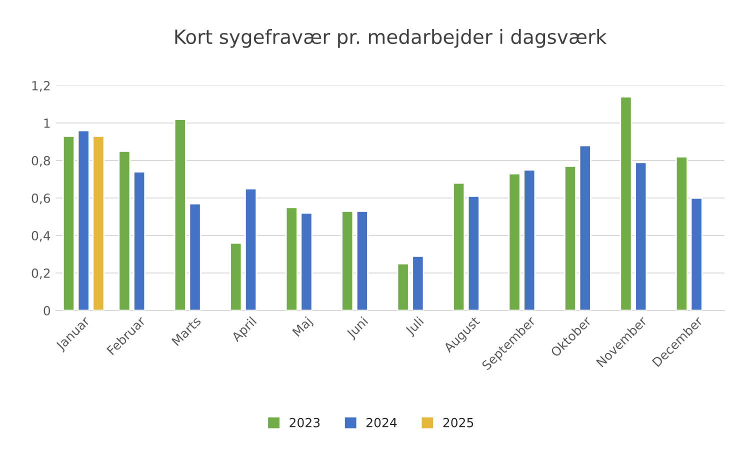 The image size is (743, 450). Describe the element at coordinates (41, 274) in the screenshot. I see `y-tick-label: 0,2` at that location.